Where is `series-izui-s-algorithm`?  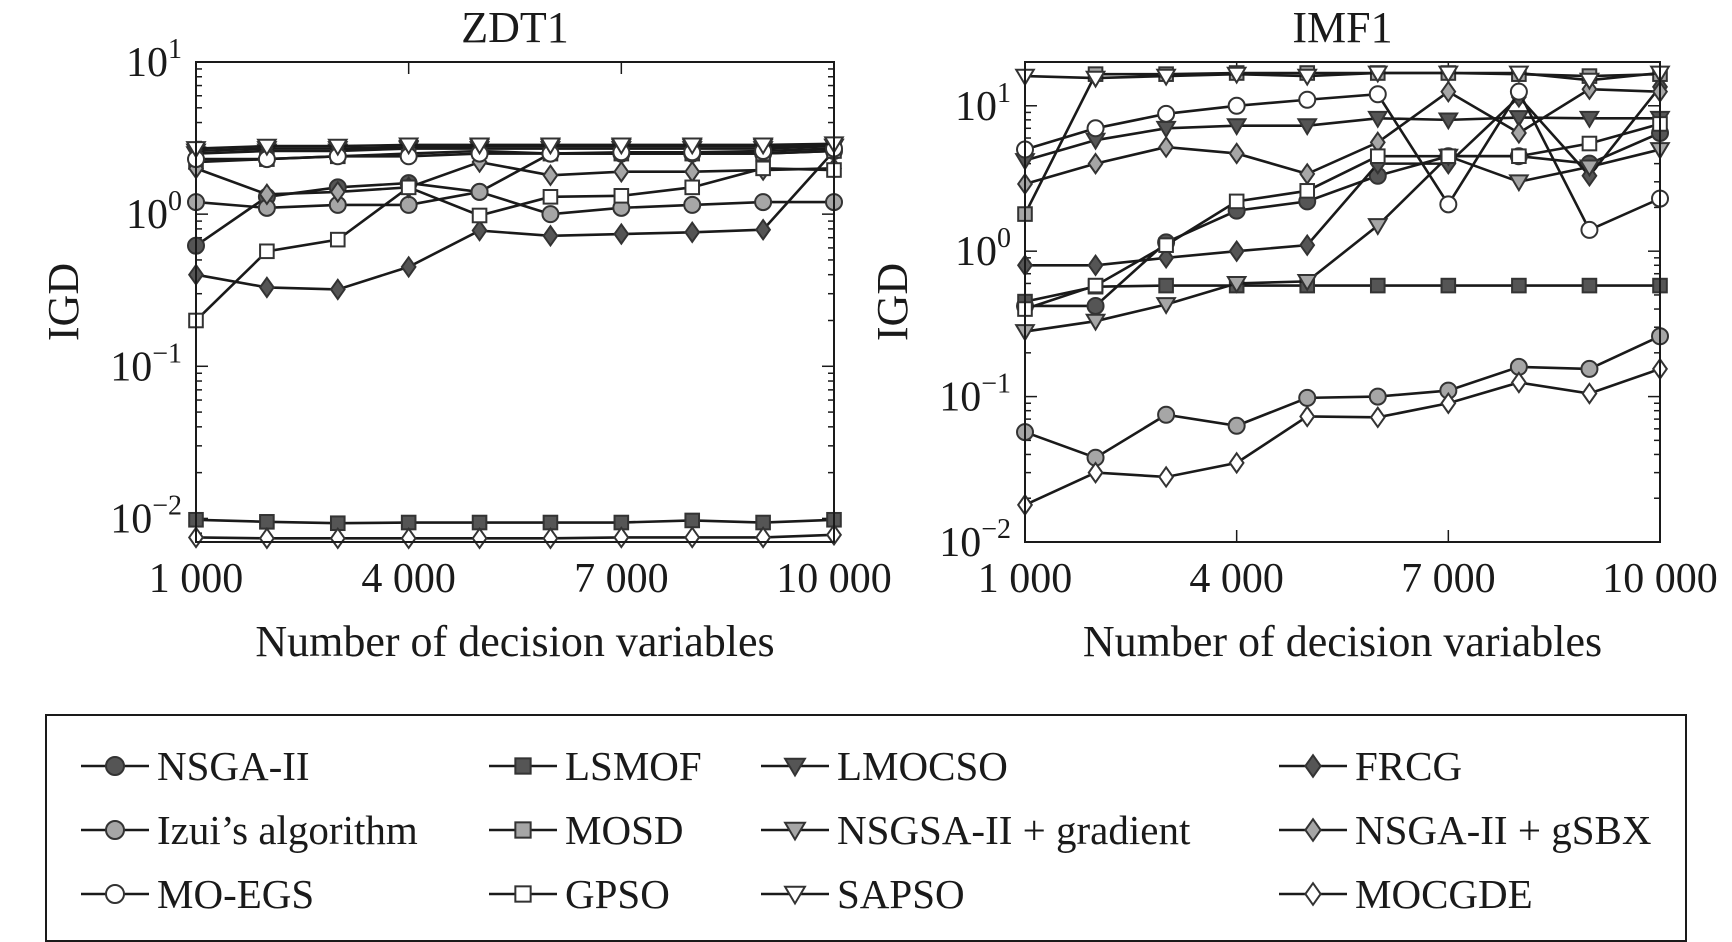 series-izui-s-algorithm is located at coordinates (1342, 397).